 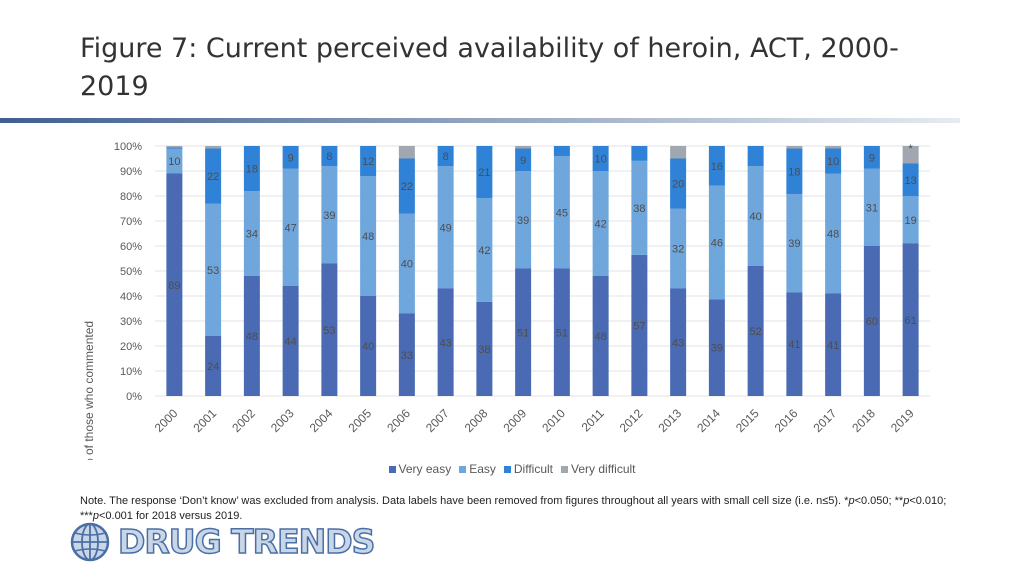 I want to click on data-label: 40, so click(x=407, y=265).